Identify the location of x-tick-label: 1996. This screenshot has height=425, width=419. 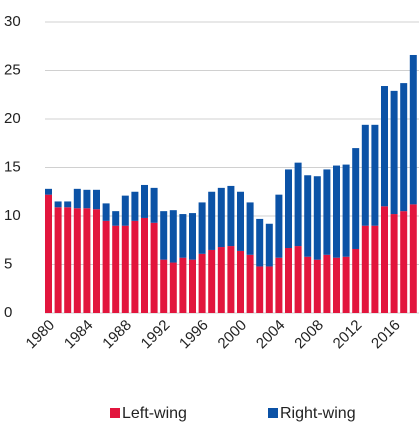
(194, 335).